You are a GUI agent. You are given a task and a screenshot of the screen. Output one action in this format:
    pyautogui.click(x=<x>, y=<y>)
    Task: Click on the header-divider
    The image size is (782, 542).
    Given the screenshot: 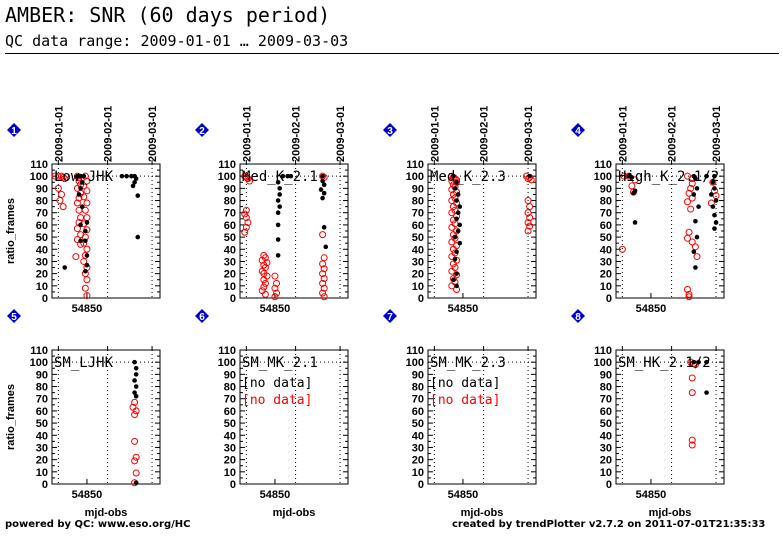 What is the action you would take?
    pyautogui.click(x=392, y=53)
    